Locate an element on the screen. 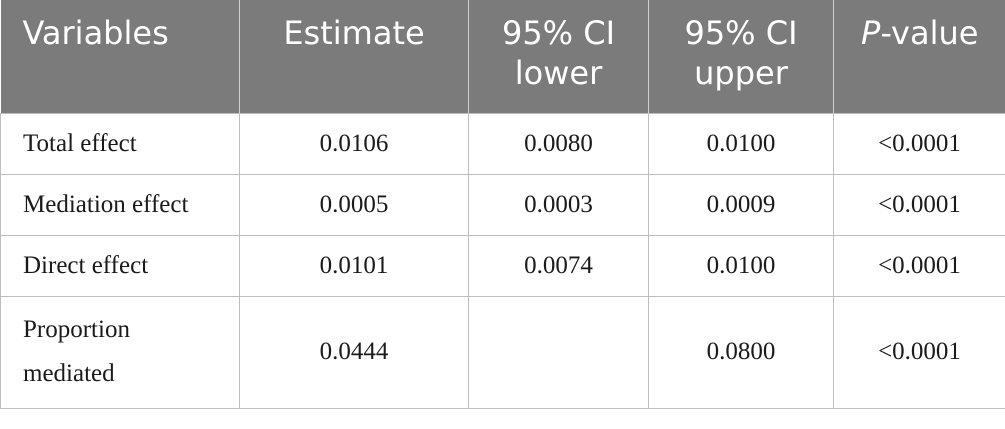 The height and width of the screenshot is (429, 1005). header-p-letter: P is located at coordinates (871, 33).